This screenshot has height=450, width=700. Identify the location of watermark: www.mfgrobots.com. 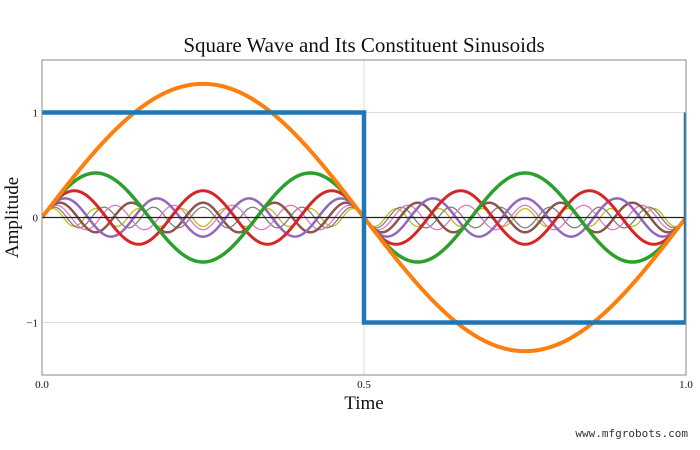
(631, 433).